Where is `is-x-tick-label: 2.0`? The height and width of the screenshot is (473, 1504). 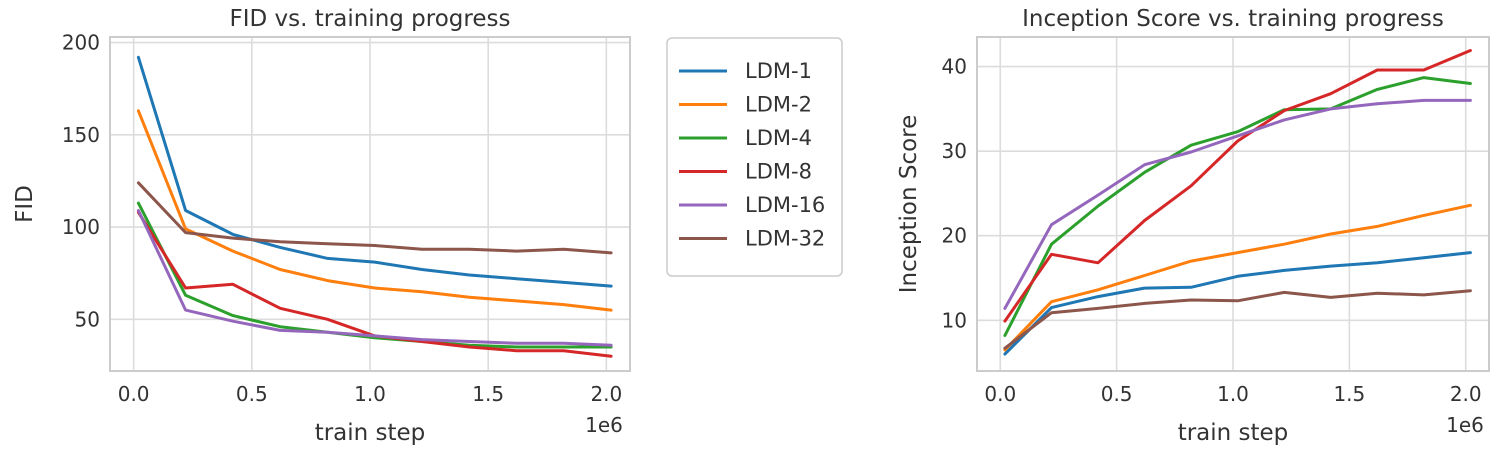 is-x-tick-label: 2.0 is located at coordinates (1466, 394).